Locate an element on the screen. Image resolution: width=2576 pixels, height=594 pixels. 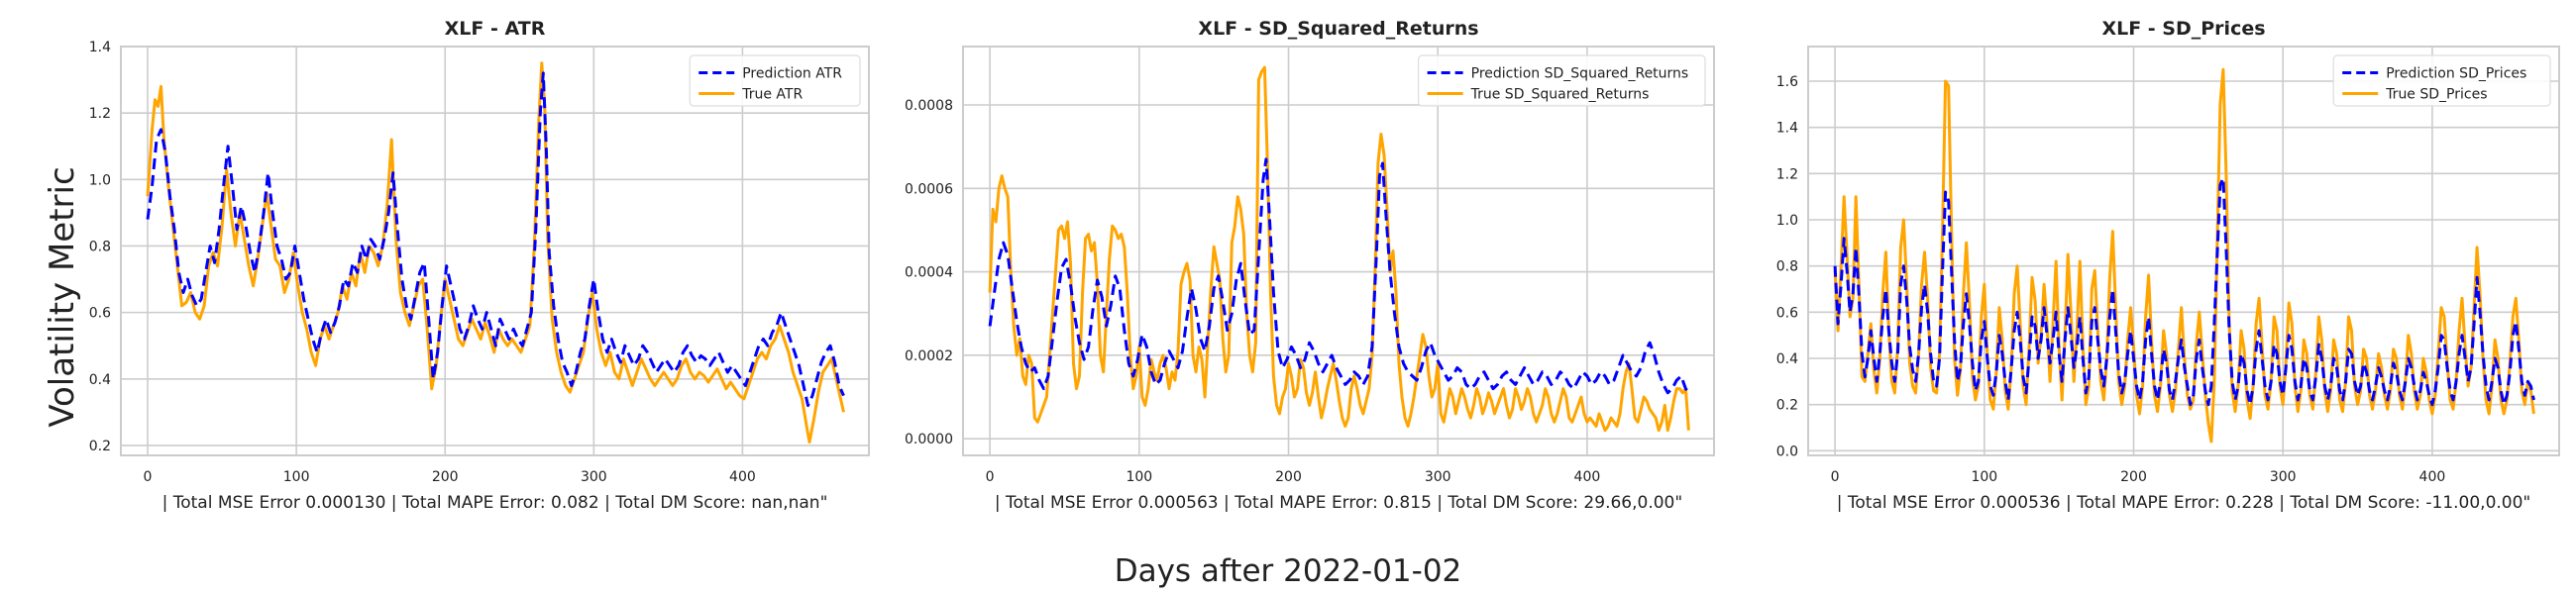
legend-entry-label: Prediction SD_Prices is located at coordinates (2456, 74).